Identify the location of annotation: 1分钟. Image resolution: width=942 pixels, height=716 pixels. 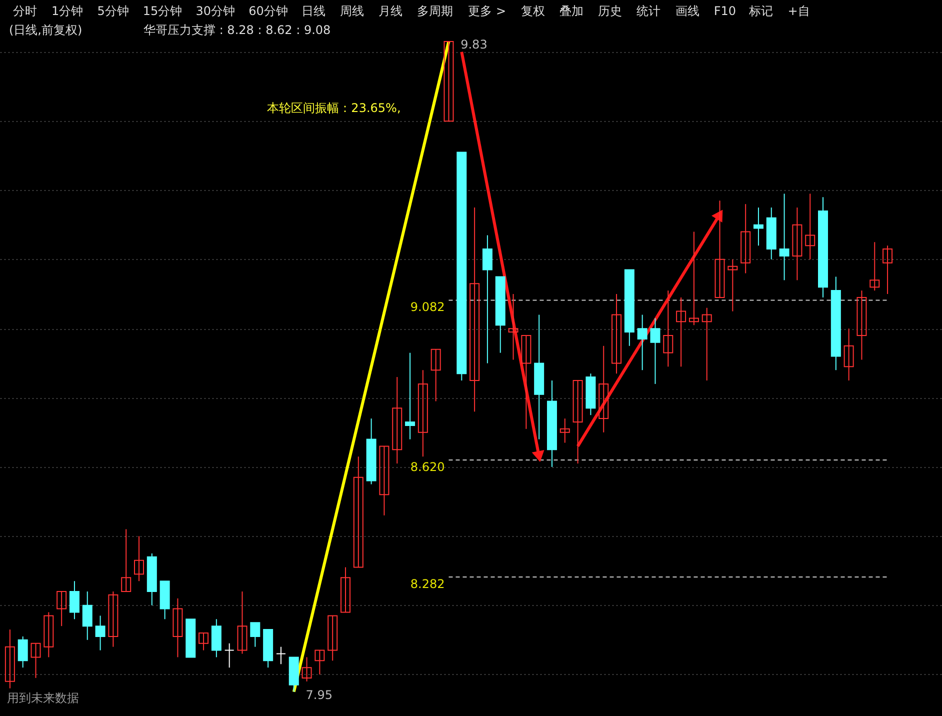
(68, 11).